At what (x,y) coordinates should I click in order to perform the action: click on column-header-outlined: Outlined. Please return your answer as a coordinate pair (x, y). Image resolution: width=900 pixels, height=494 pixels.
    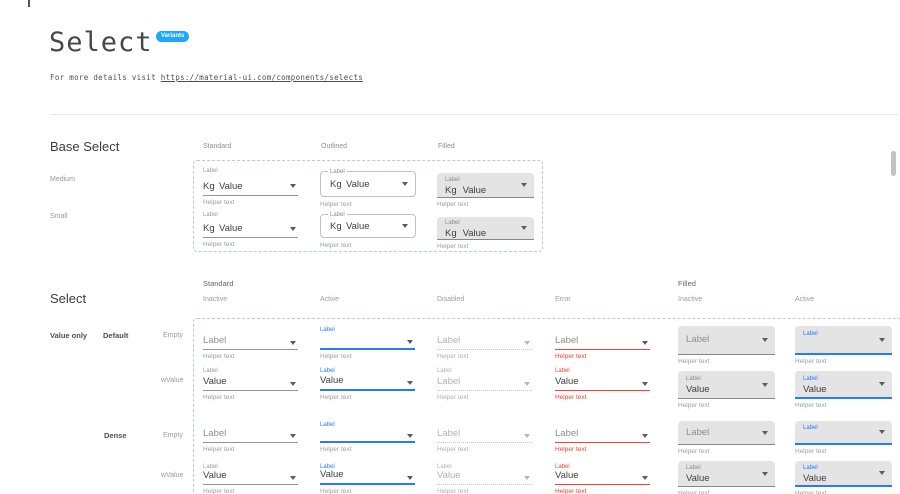
    Looking at the image, I should click on (334, 146).